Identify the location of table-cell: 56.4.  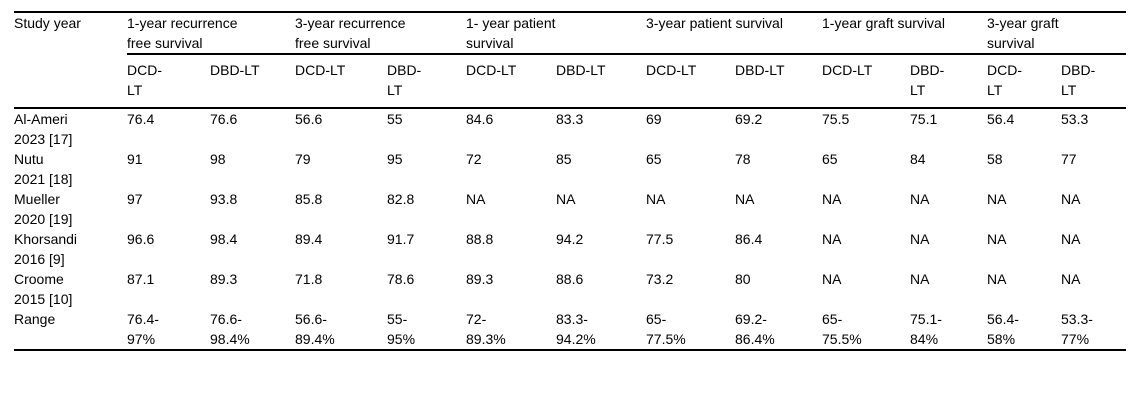
(1001, 119).